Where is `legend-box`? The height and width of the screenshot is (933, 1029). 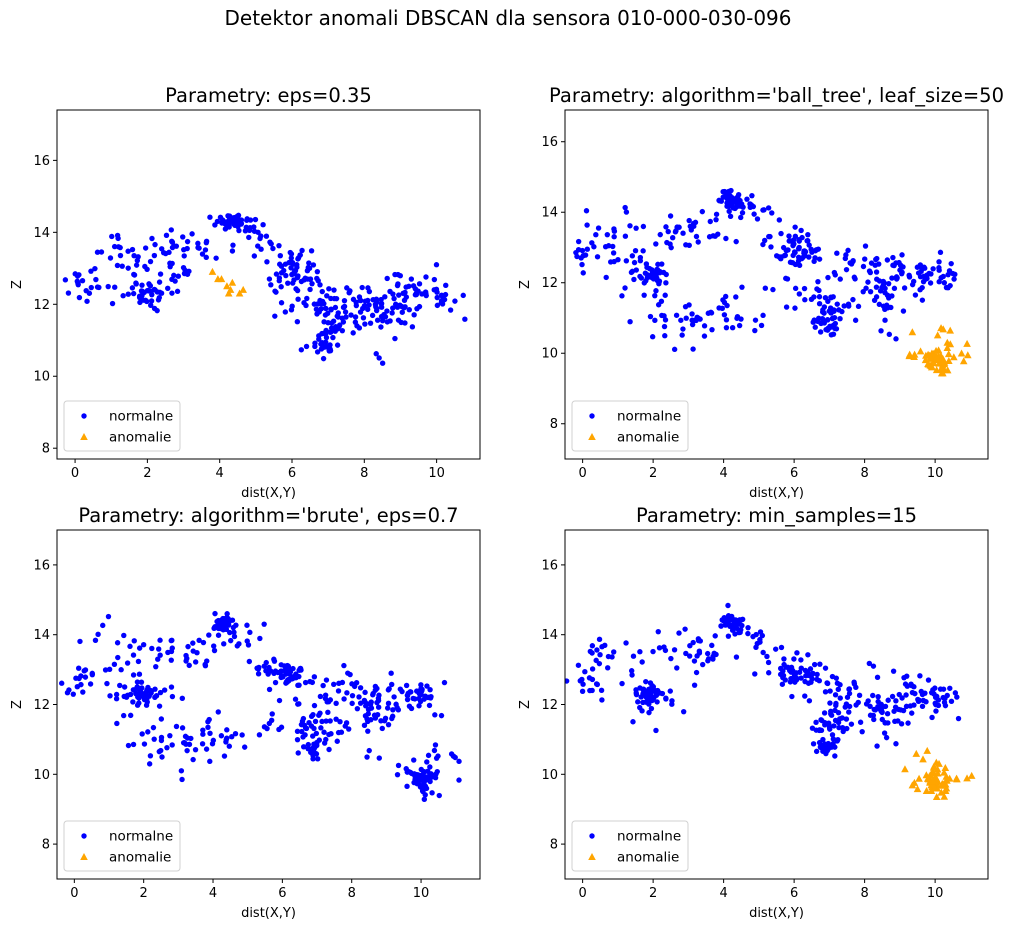 legend-box is located at coordinates (122, 846).